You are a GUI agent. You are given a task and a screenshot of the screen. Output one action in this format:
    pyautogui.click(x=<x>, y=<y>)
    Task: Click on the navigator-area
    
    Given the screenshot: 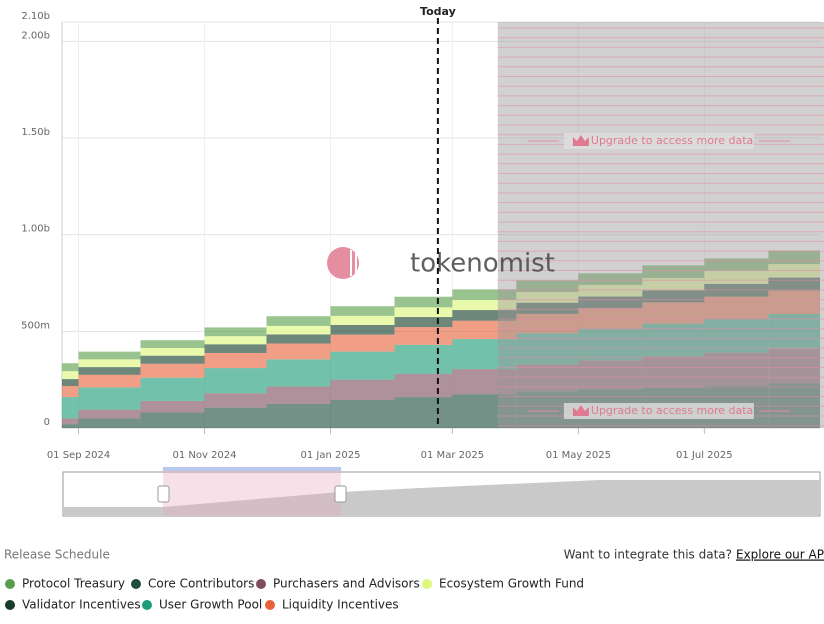 What is the action you would take?
    pyautogui.click(x=442, y=497)
    